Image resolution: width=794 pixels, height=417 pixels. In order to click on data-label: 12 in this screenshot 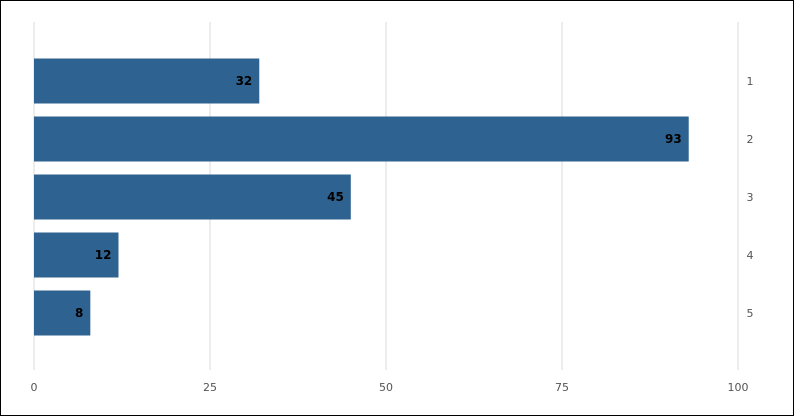, I will do `click(103, 255)`.